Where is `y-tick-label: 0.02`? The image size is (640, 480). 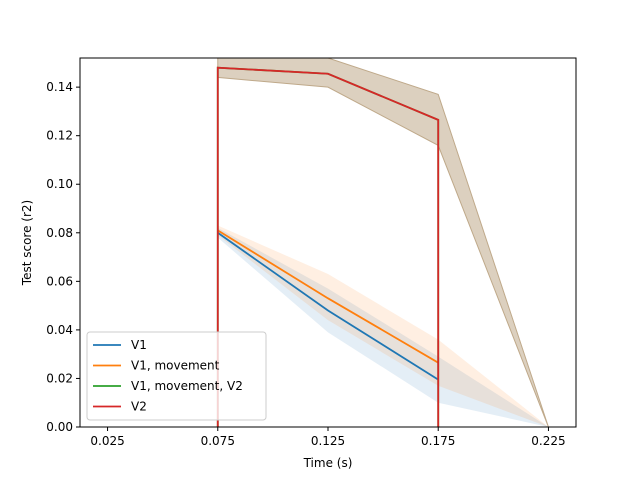
y-tick-label: 0.02 is located at coordinates (59, 378).